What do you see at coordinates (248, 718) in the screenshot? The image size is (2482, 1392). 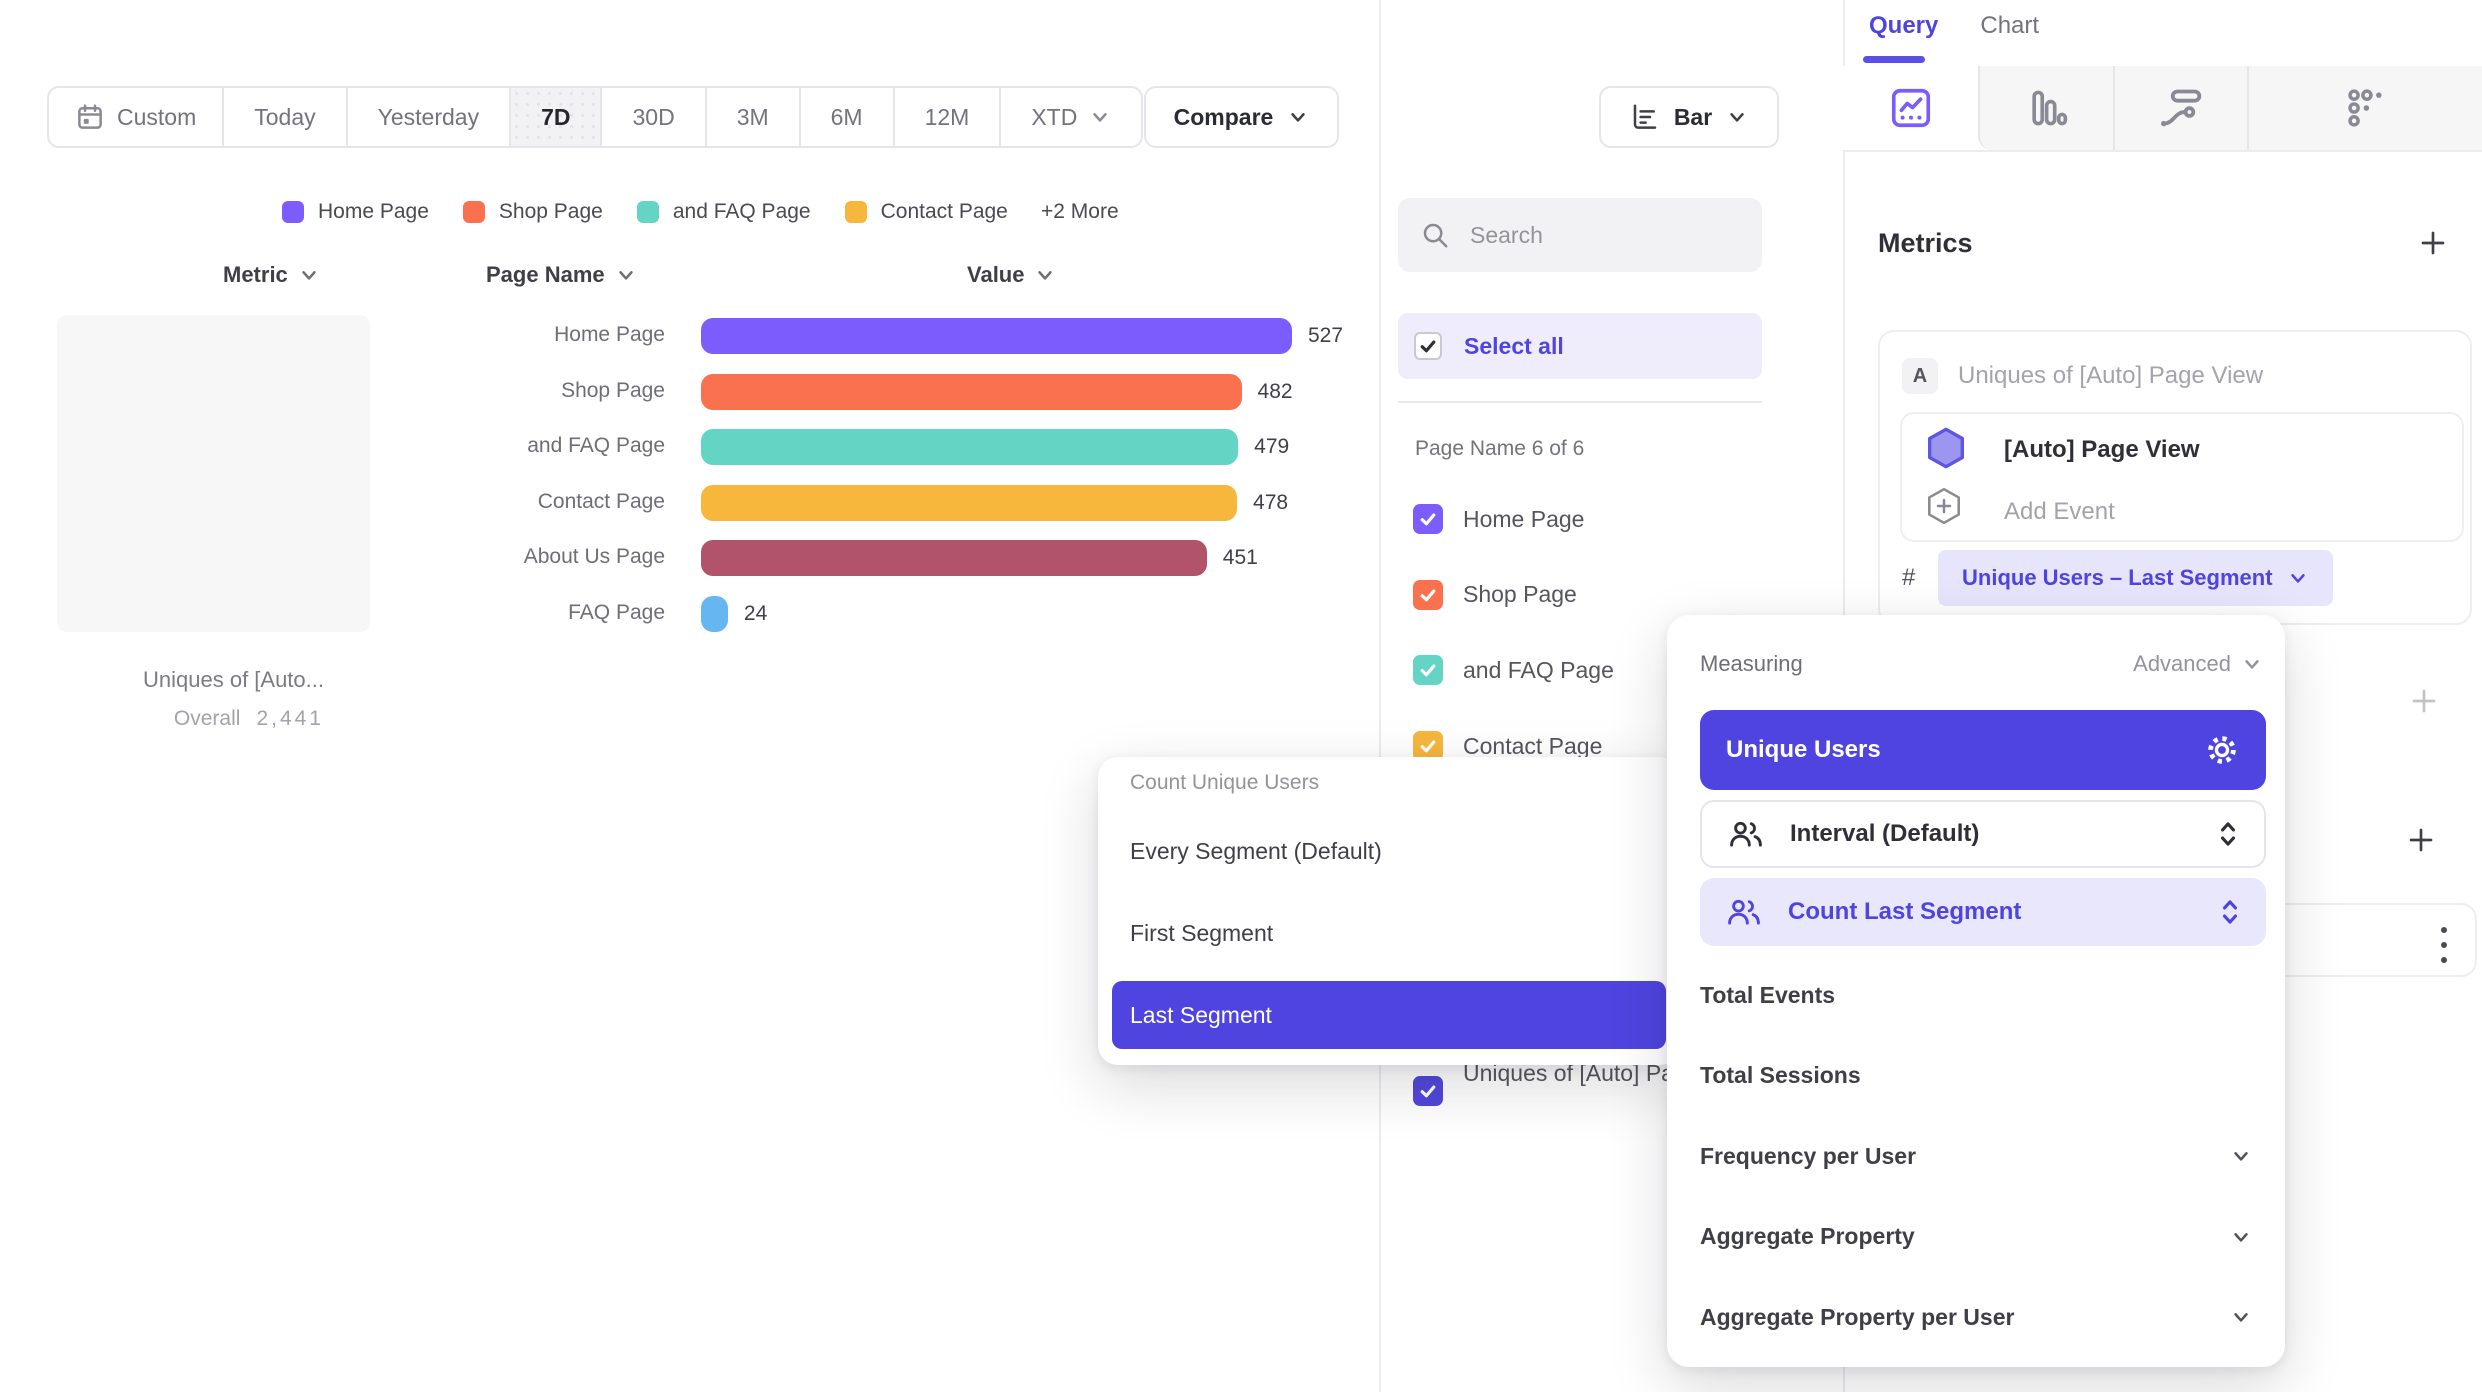 I see `metric-overall: Overall 2,441` at bounding box center [248, 718].